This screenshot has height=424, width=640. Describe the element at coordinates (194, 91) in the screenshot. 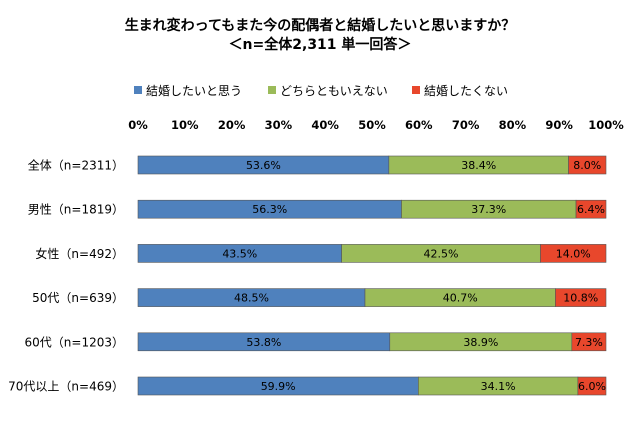

I see `legend-label: 結婚したいと思う` at that location.